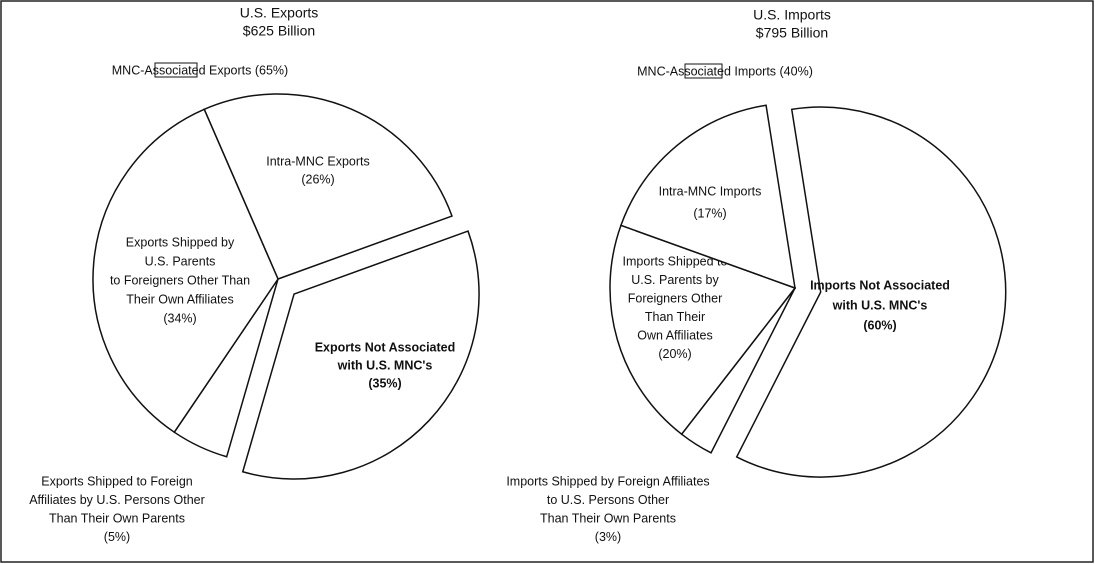 The height and width of the screenshot is (564, 1095). Describe the element at coordinates (385, 347) in the screenshot. I see `slice-label: Exports Not Associated` at that location.